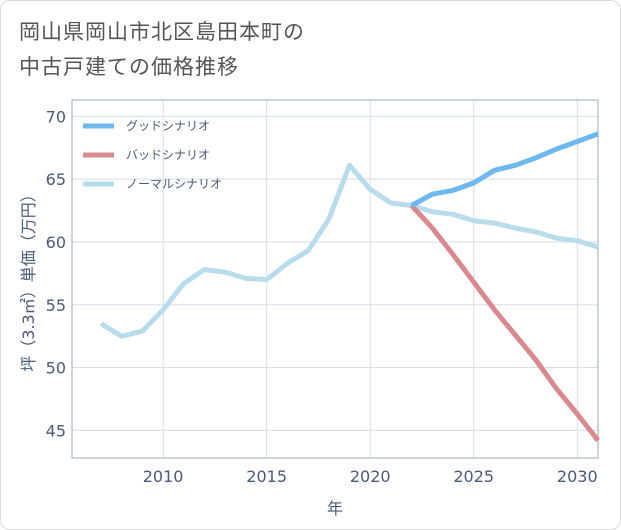 This screenshot has height=530, width=621. I want to click on x-tick-label: 2015, so click(266, 476).